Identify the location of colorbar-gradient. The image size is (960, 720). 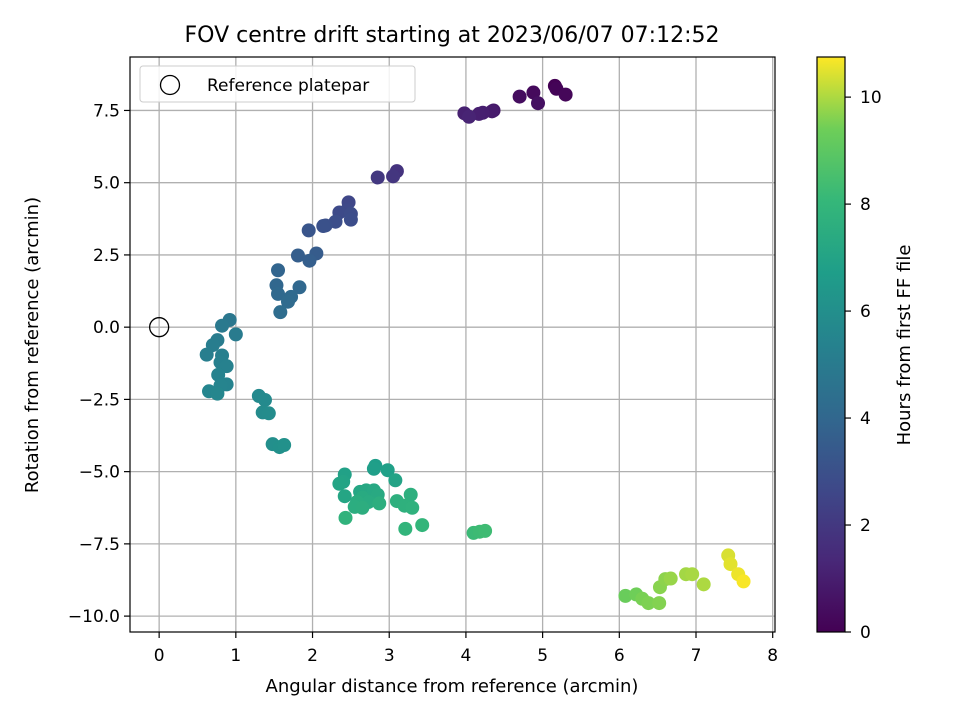
(831, 344).